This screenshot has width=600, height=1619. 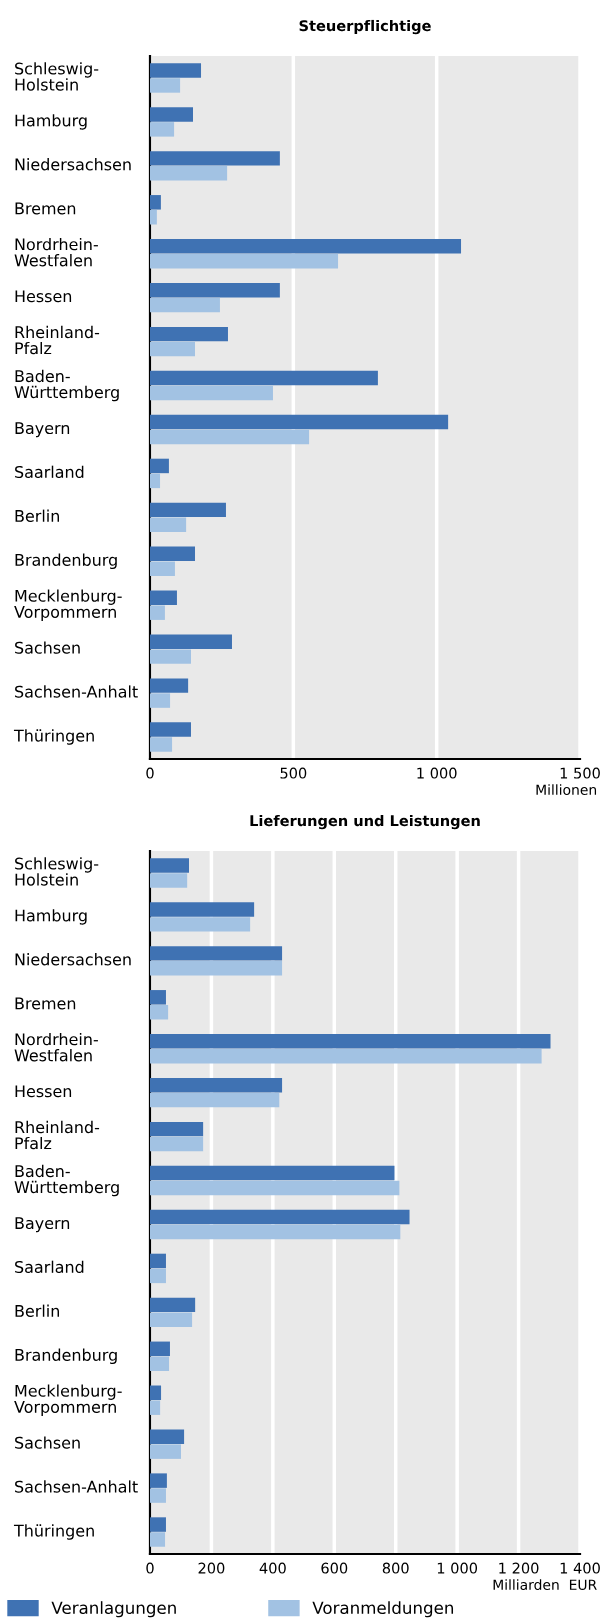 I want to click on x-tick-label: 600, so click(x=334, y=1568).